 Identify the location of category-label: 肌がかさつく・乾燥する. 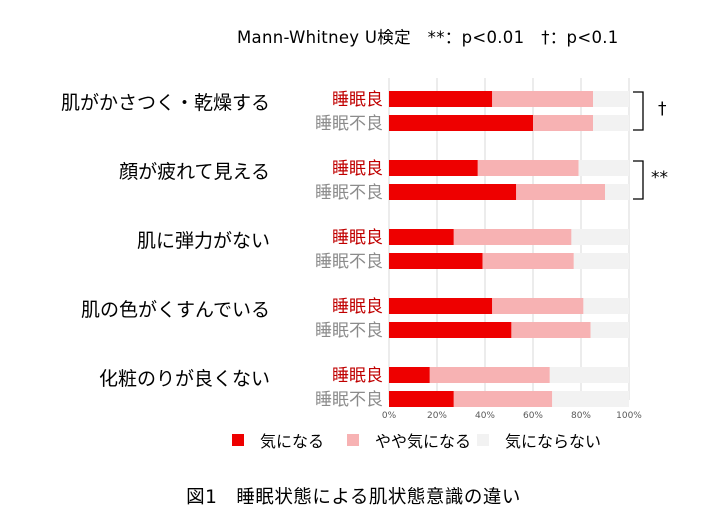
(165, 103).